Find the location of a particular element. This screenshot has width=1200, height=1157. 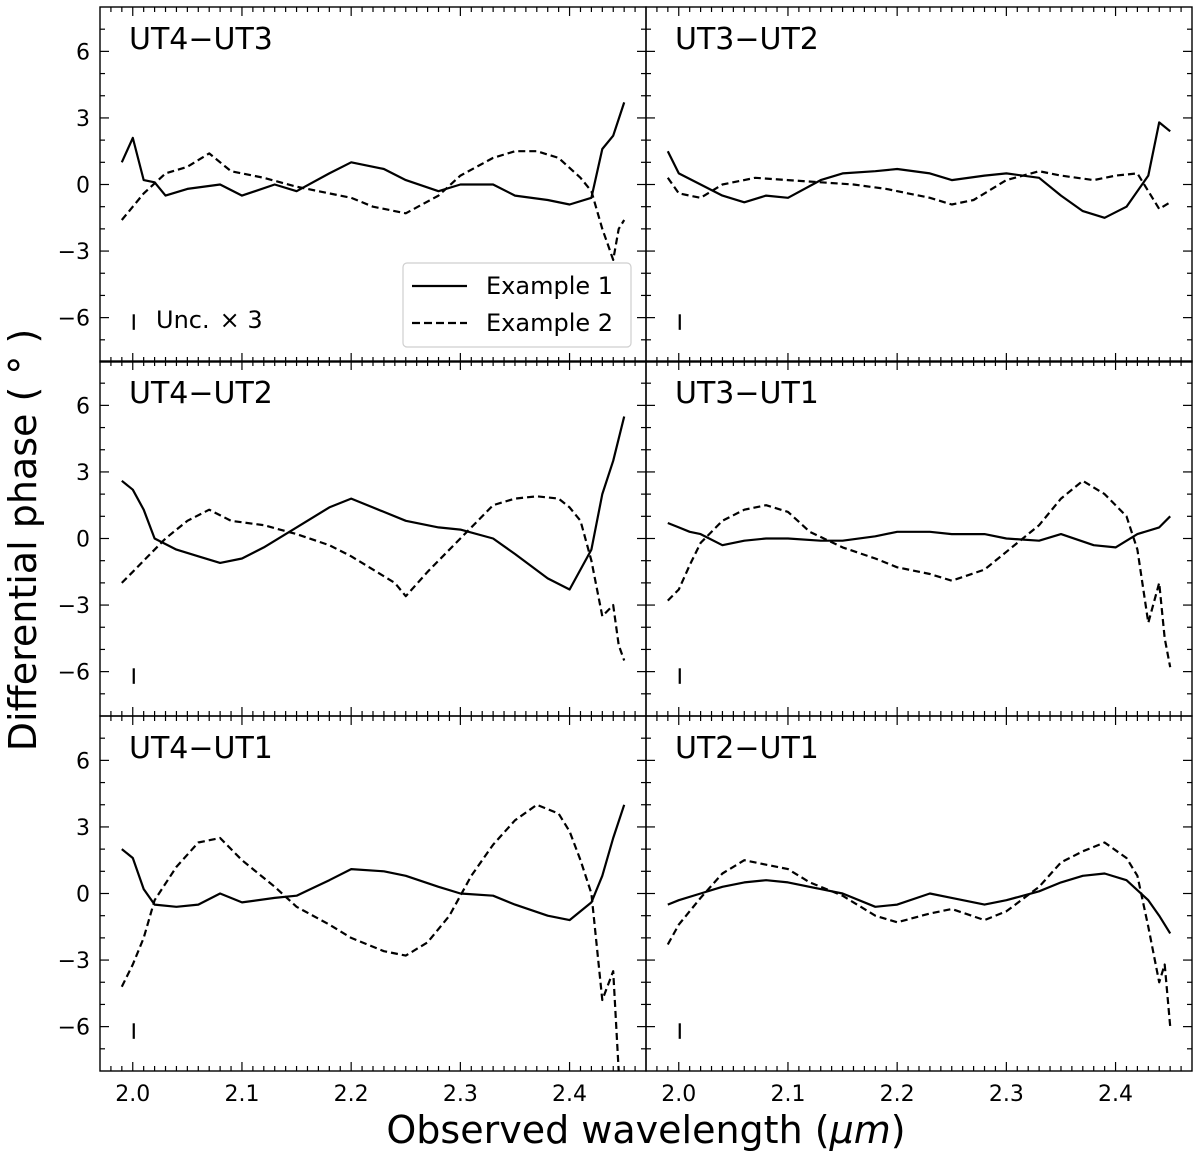

uncertainty-note: Unc. × 3 is located at coordinates (209, 320).